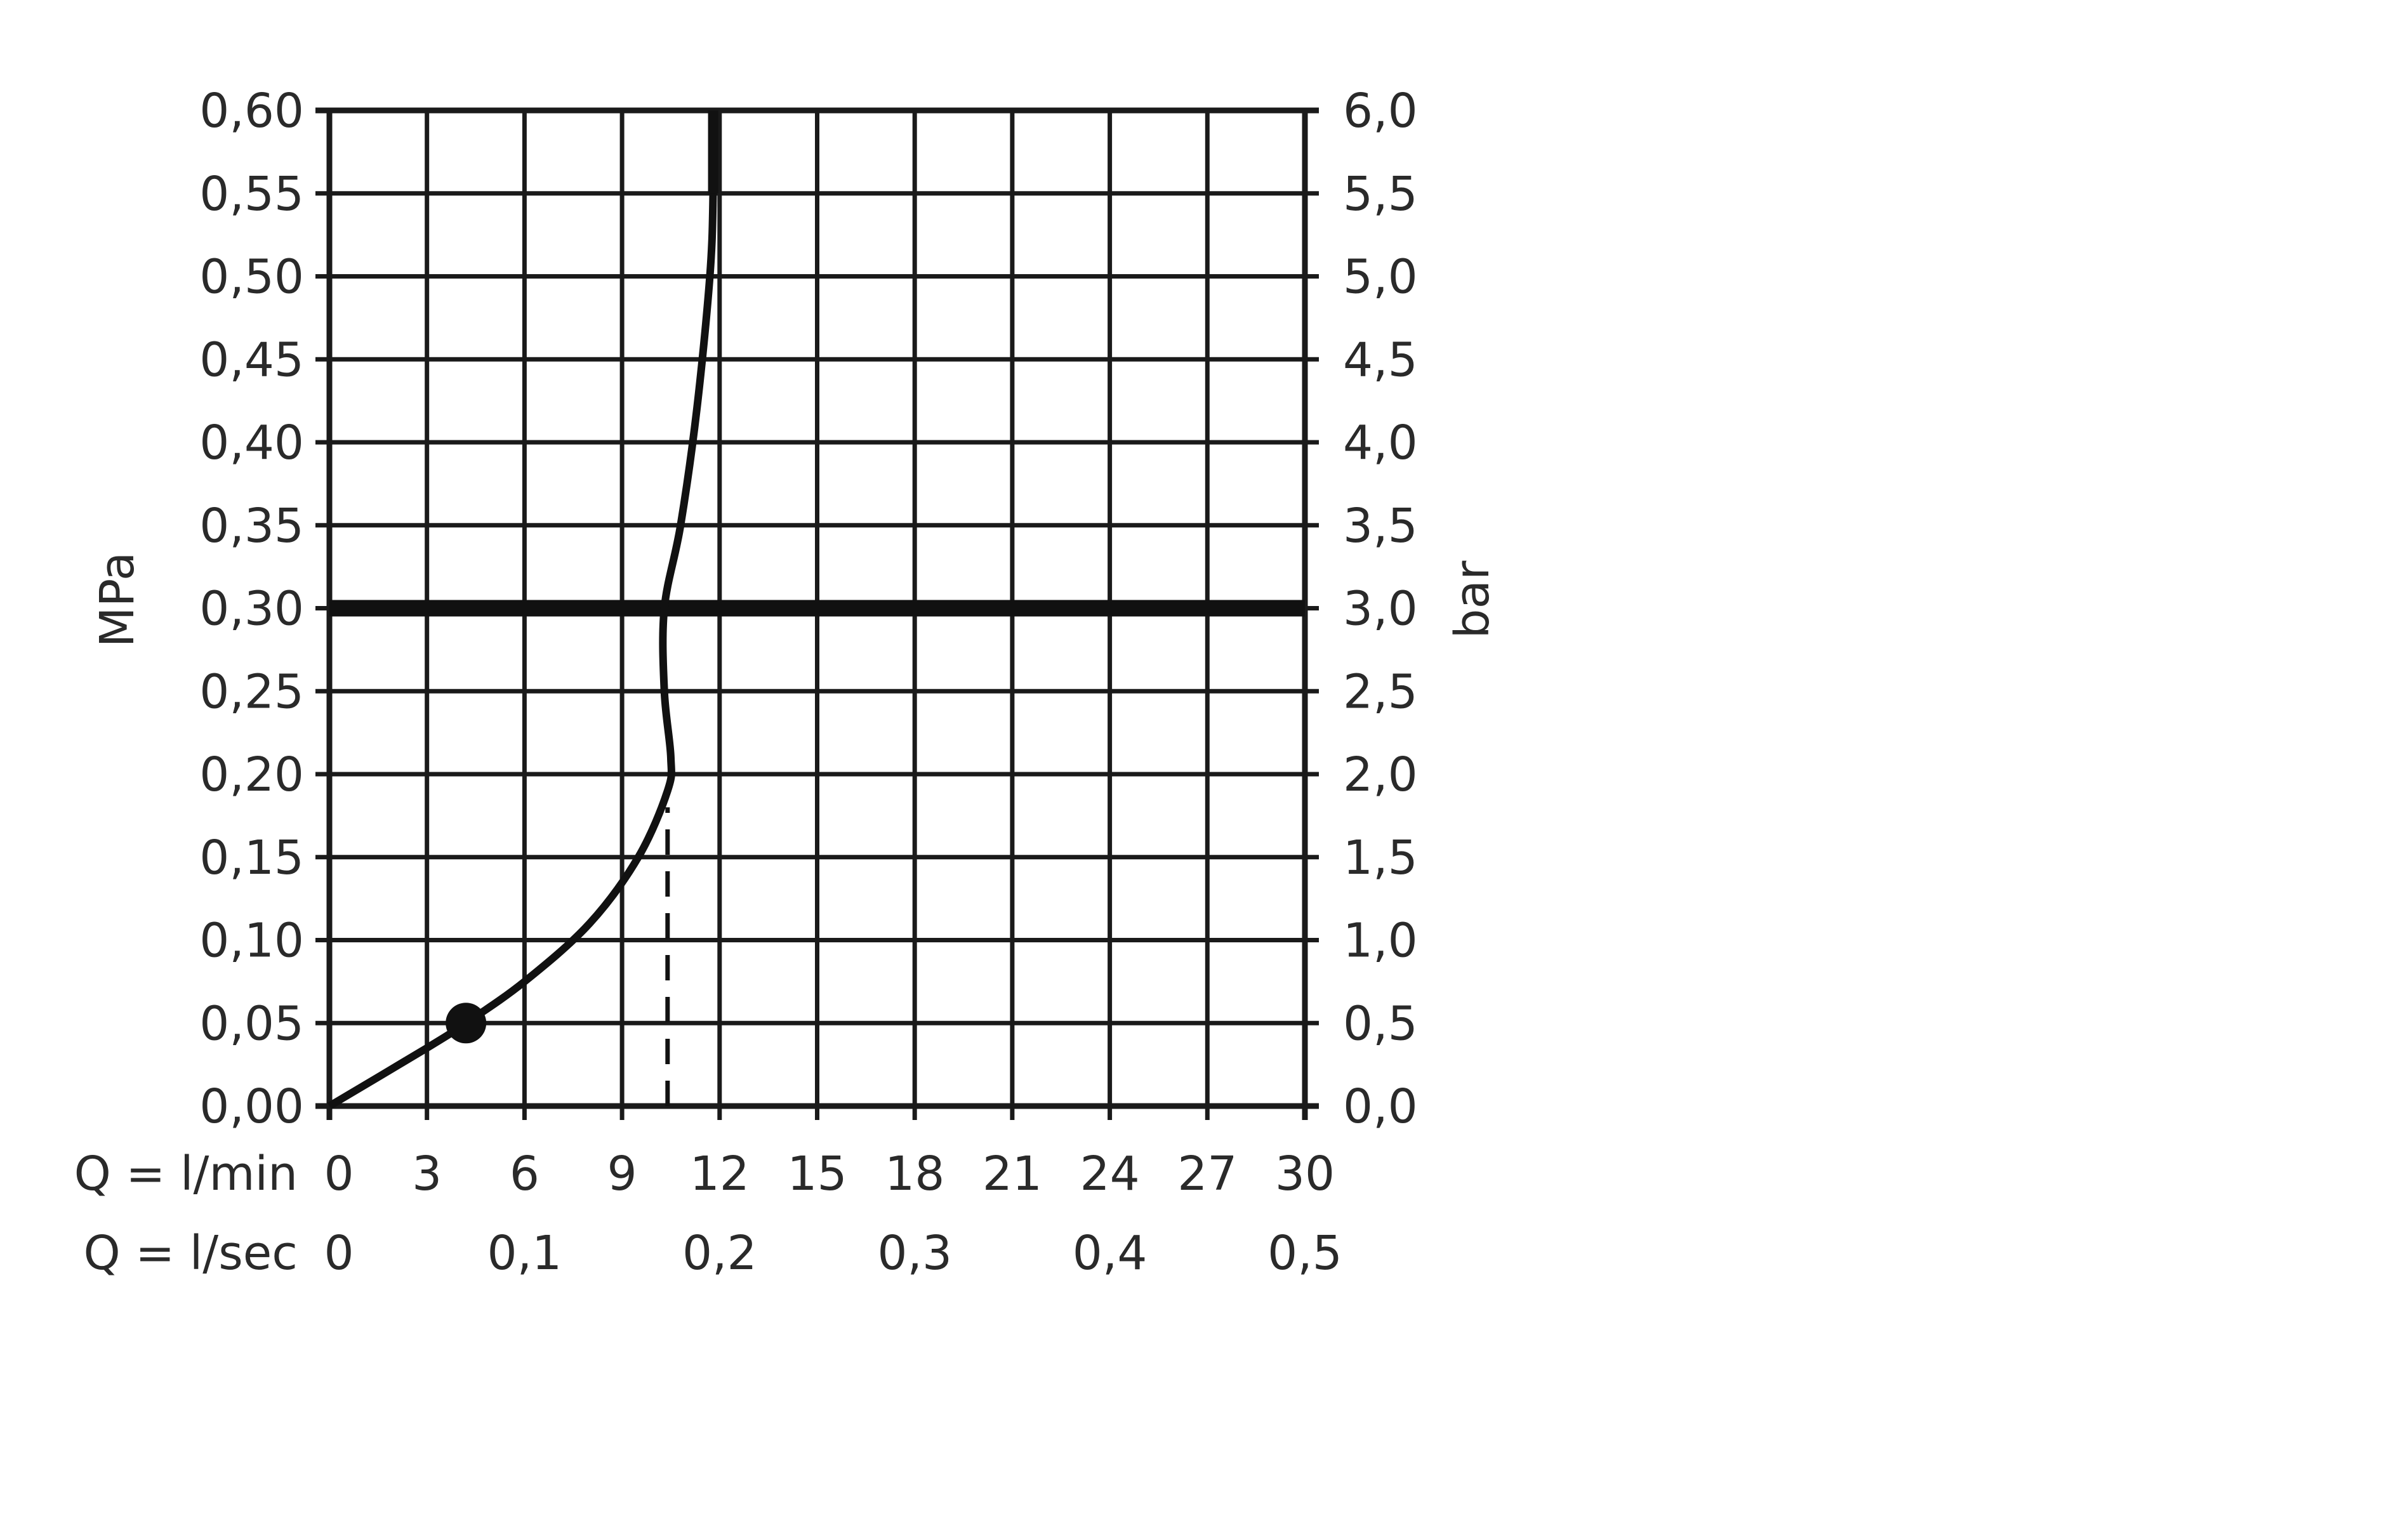 The height and width of the screenshot is (1535, 2408). I want to click on x-tick-label: 24, so click(1110, 1174).